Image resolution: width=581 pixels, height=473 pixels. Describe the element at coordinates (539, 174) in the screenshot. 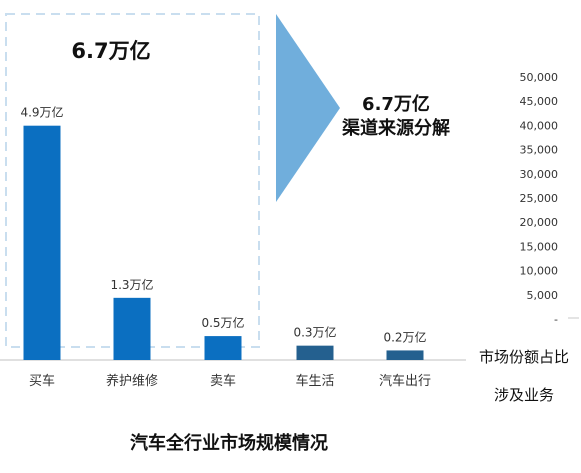

I see `secondary-tick-label-5: 30,000` at that location.